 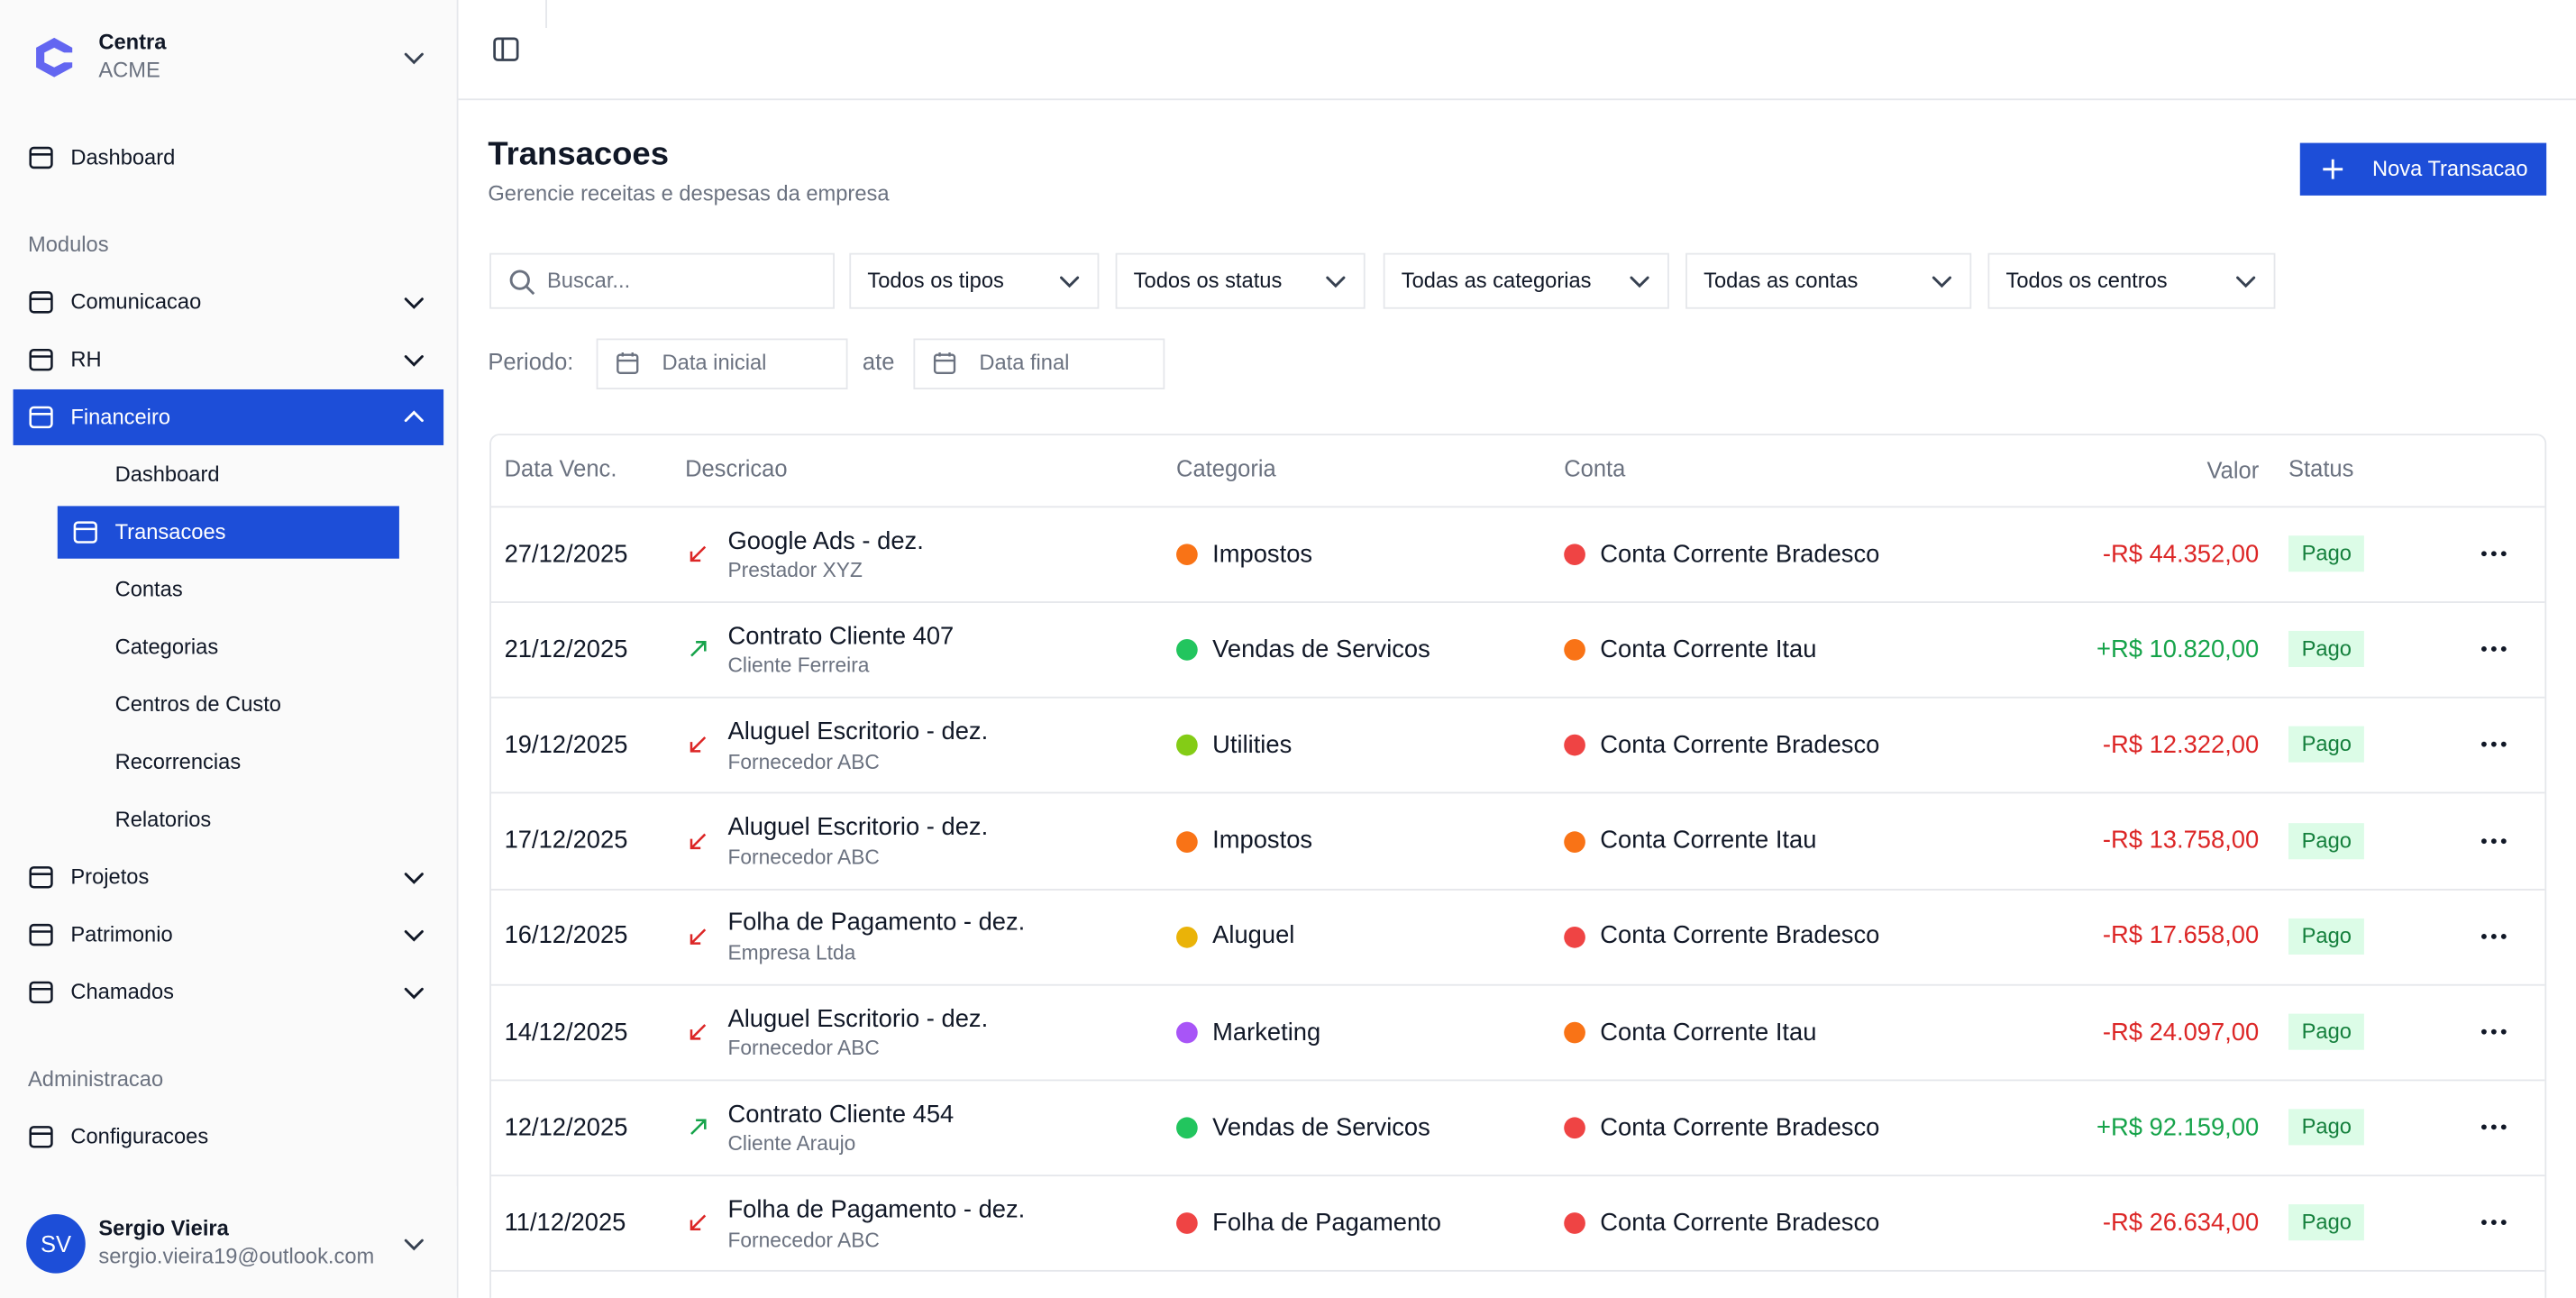 I want to click on cell-value: -R$ 26.634,00, so click(x=2181, y=1223).